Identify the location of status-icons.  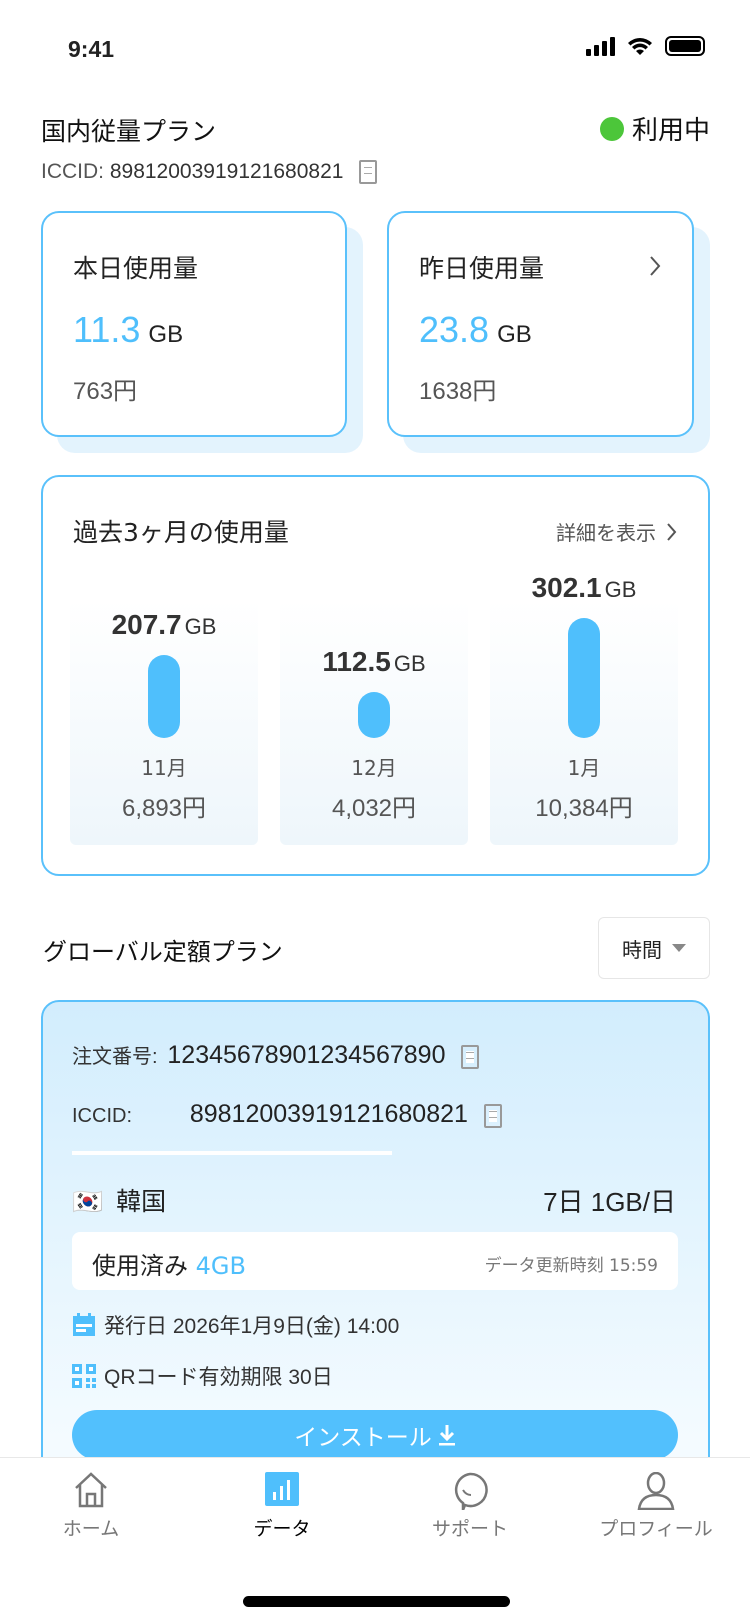
(645, 46).